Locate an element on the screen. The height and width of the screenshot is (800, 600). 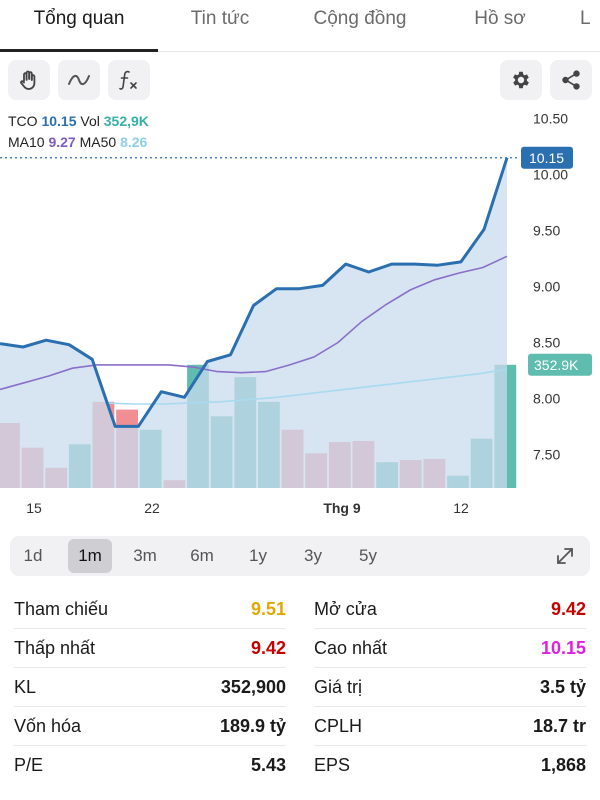
function-button is located at coordinates (129, 80).